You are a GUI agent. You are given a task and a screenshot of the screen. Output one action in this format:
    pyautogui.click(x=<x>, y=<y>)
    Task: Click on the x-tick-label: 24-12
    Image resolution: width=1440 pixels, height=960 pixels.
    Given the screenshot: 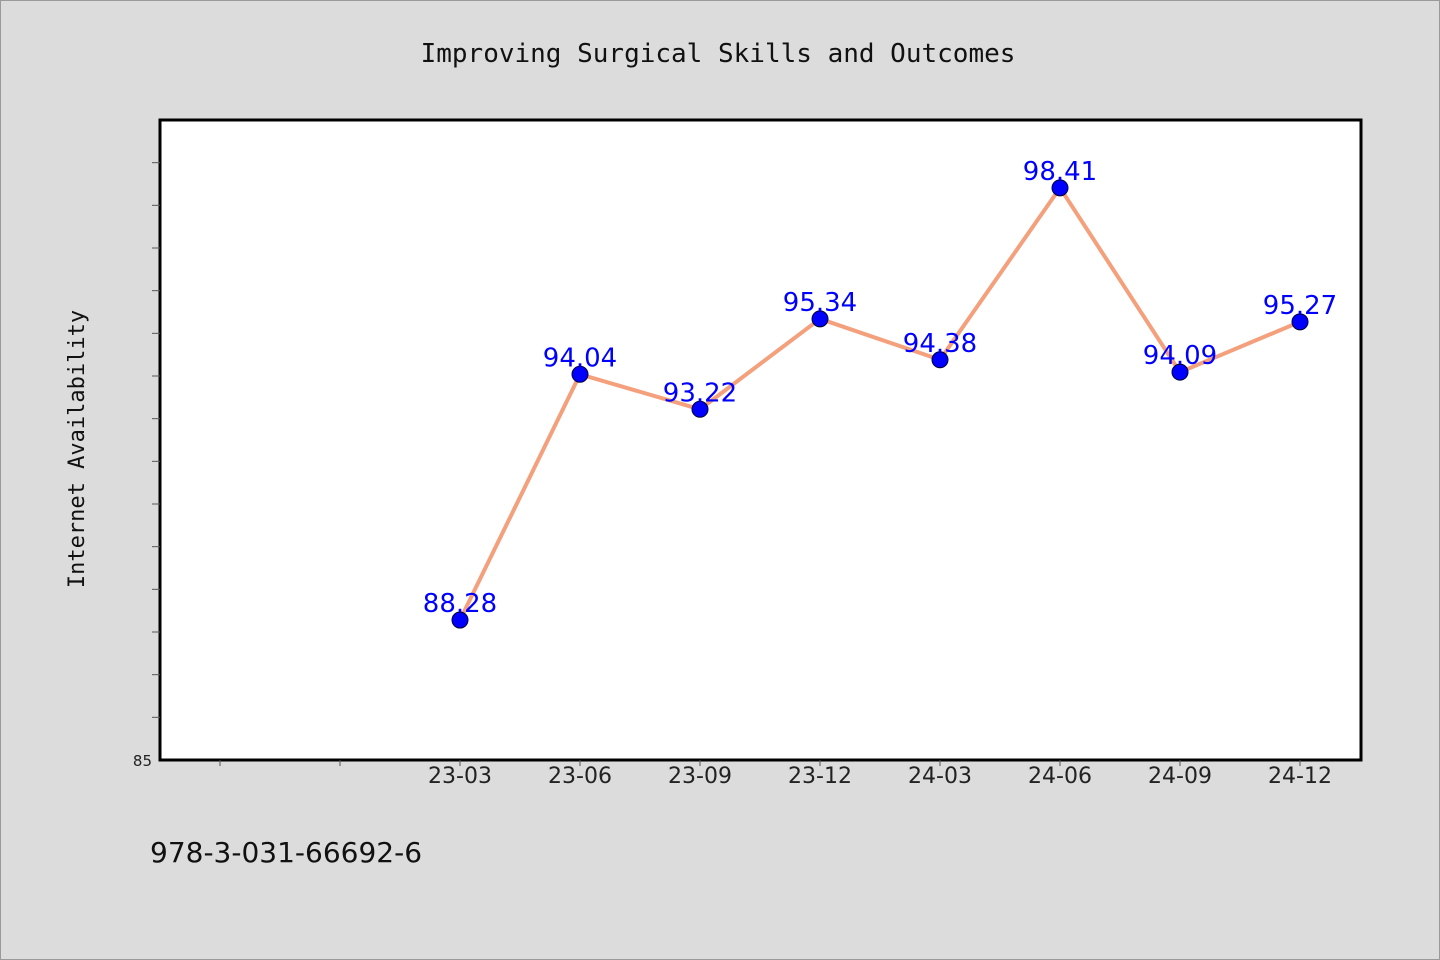 What is the action you would take?
    pyautogui.click(x=1300, y=776)
    